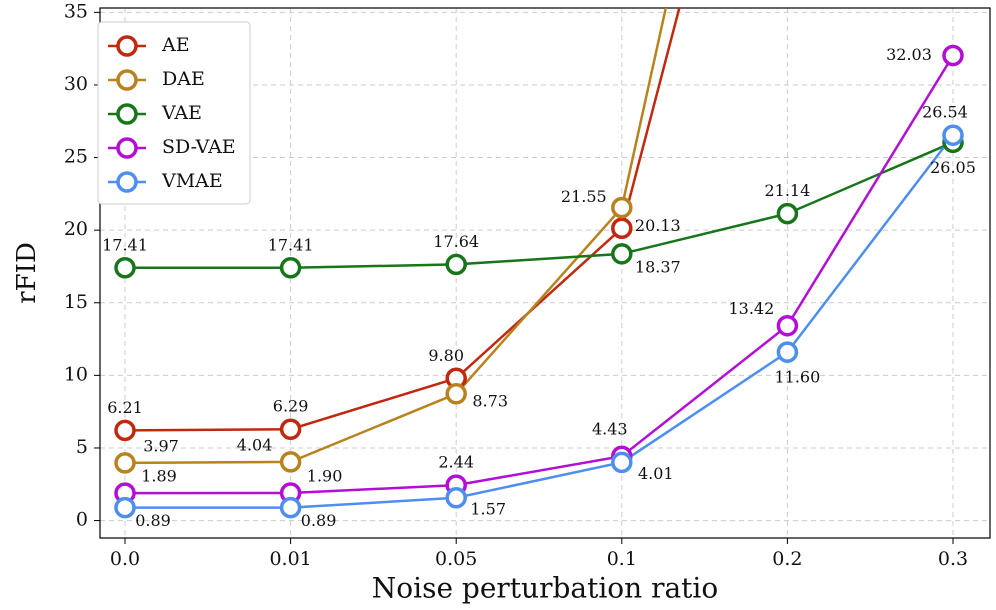  What do you see at coordinates (76, 11) in the screenshot?
I see `y-tick-label: 35` at bounding box center [76, 11].